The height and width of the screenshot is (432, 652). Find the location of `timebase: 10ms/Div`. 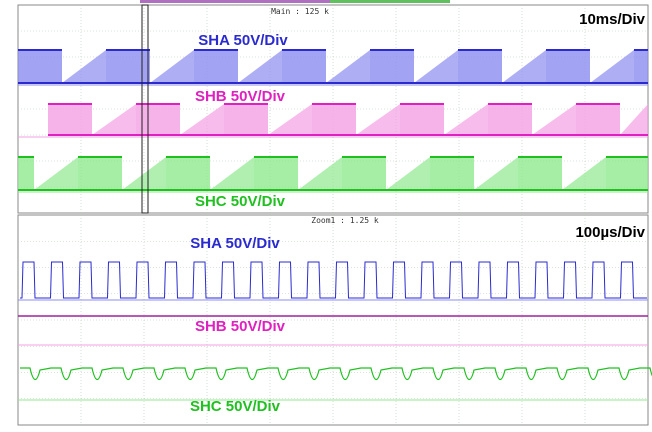

timebase: 10ms/Div is located at coordinates (612, 19).